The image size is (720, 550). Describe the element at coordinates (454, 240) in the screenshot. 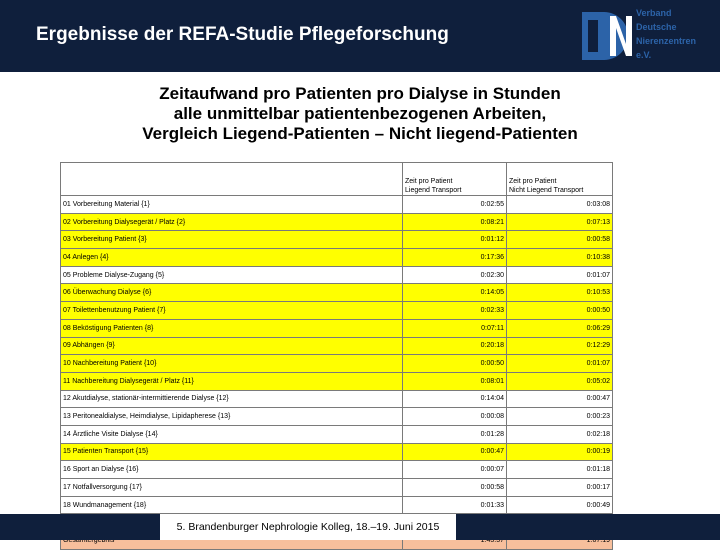

I see `value-liegend: 0:01:12` at that location.